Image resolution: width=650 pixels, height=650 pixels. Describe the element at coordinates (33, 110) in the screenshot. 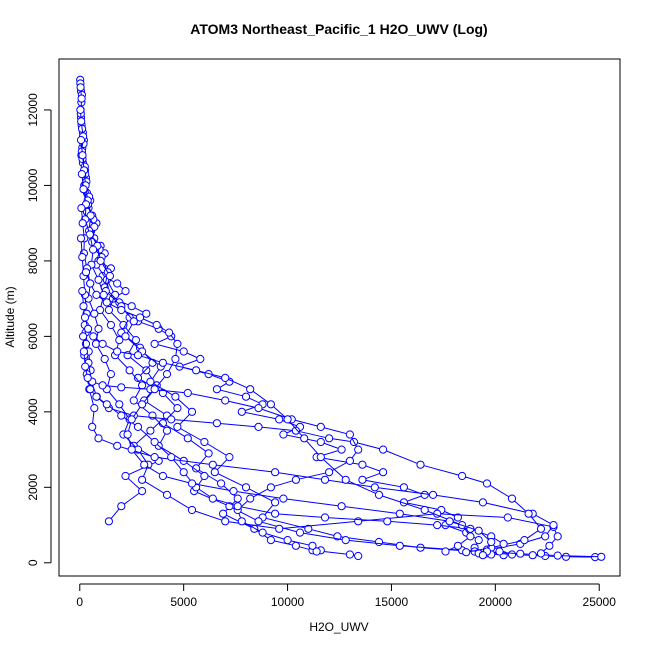

I see `y-tick-label: 12000` at that location.